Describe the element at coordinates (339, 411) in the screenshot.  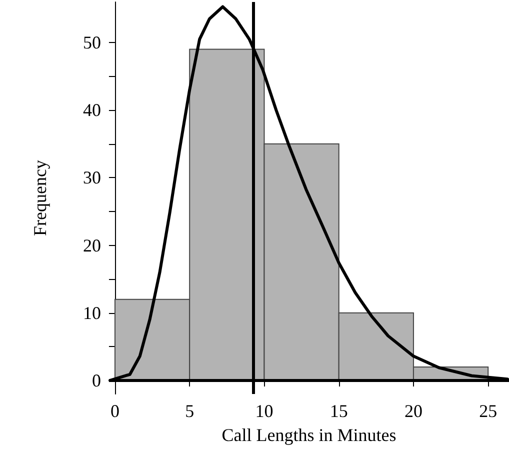
I see `x-tick-label: 15` at that location.